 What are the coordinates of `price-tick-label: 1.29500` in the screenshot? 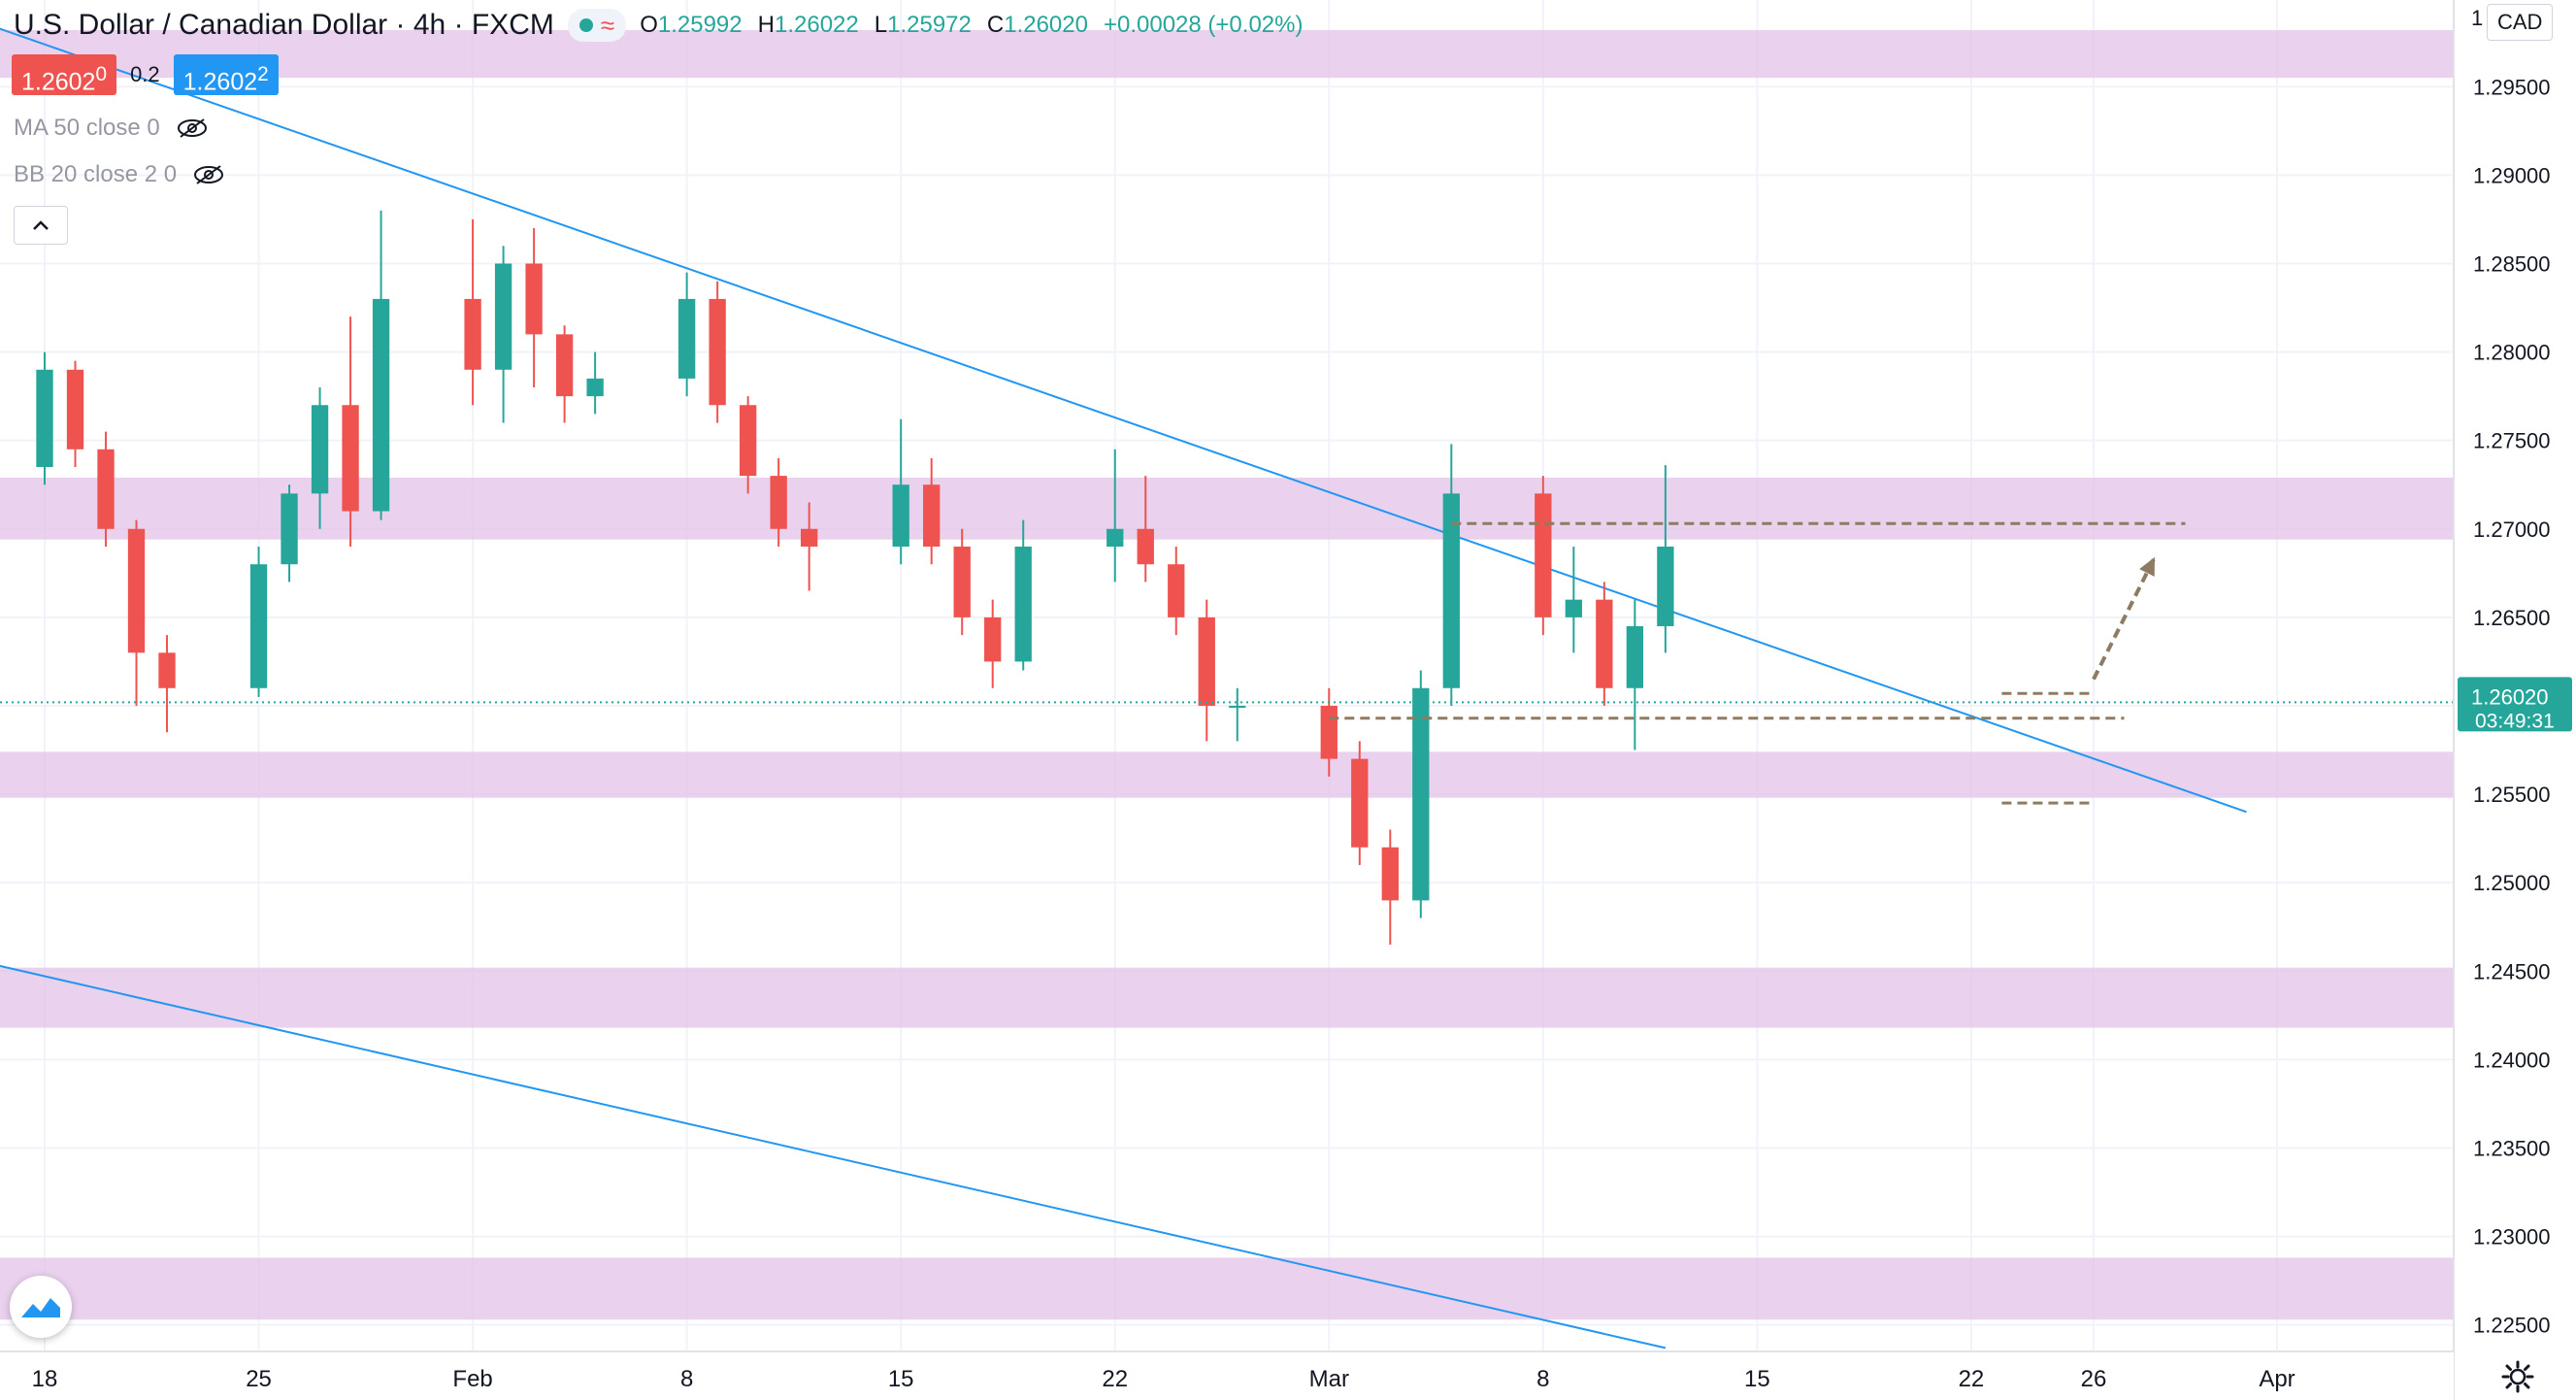 It's located at (2512, 87).